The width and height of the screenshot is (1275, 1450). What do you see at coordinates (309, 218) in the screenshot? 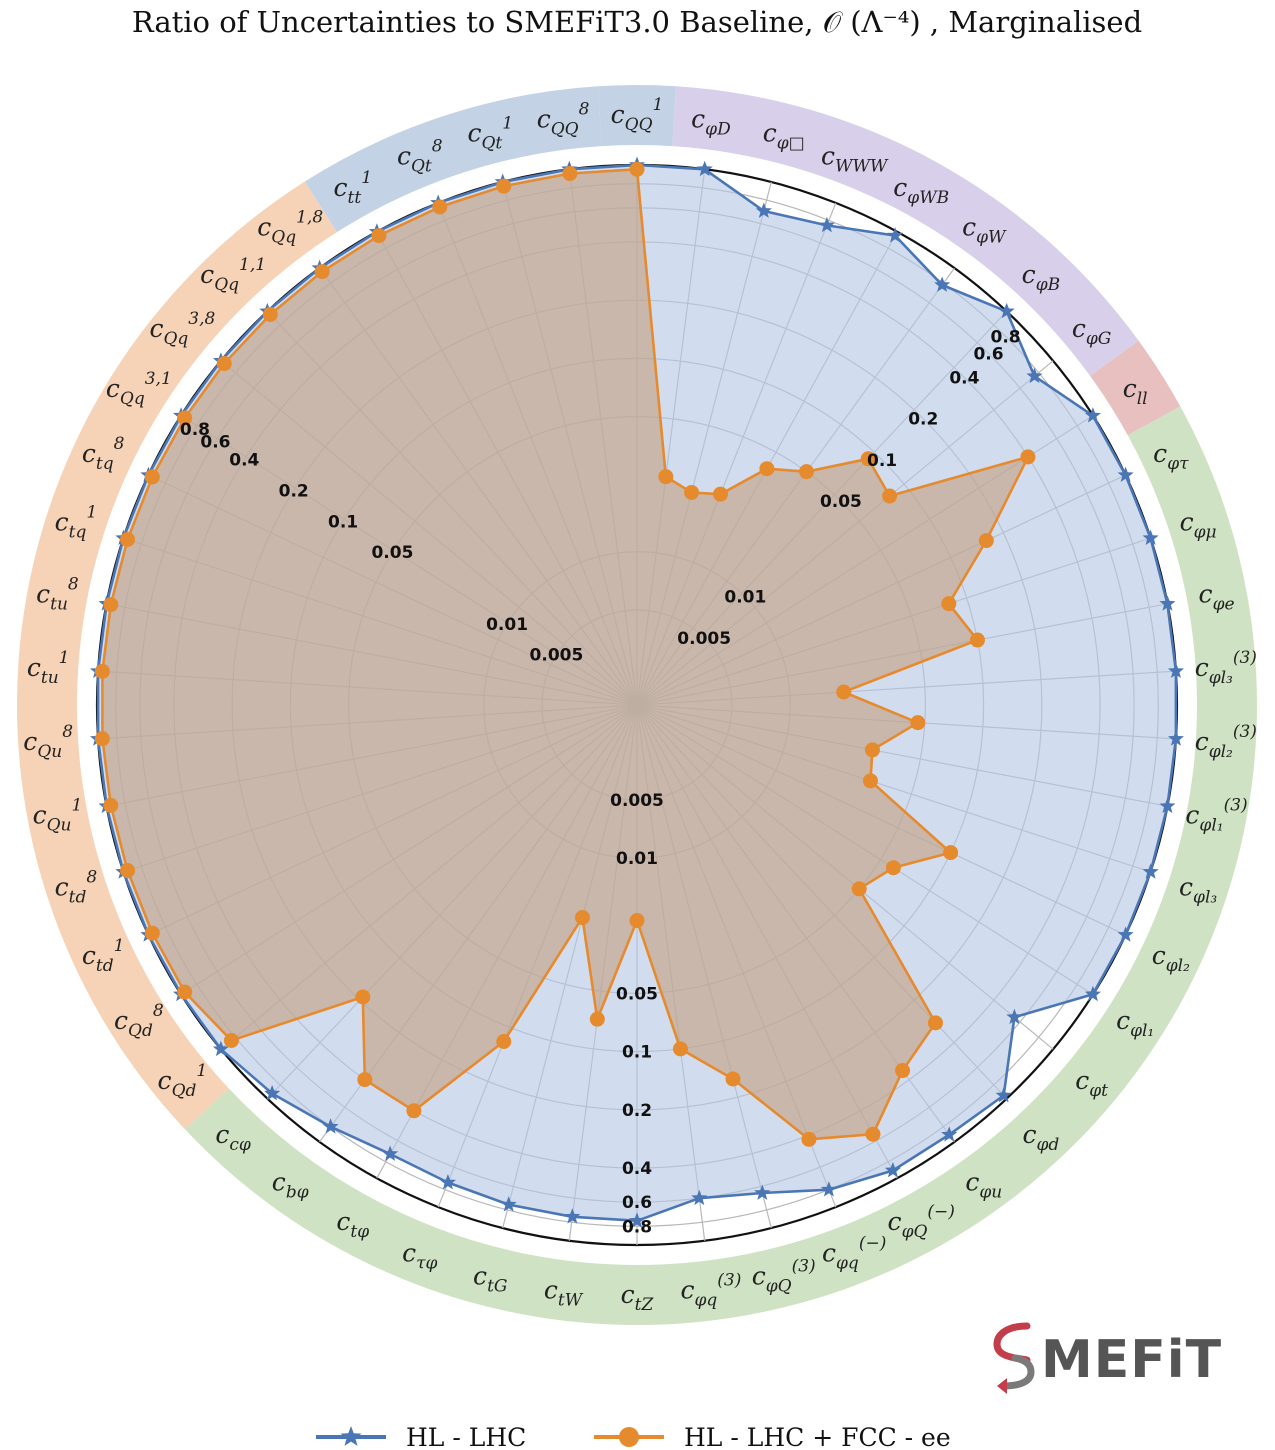
I see `coefficient-superscript: 1,8` at bounding box center [309, 218].